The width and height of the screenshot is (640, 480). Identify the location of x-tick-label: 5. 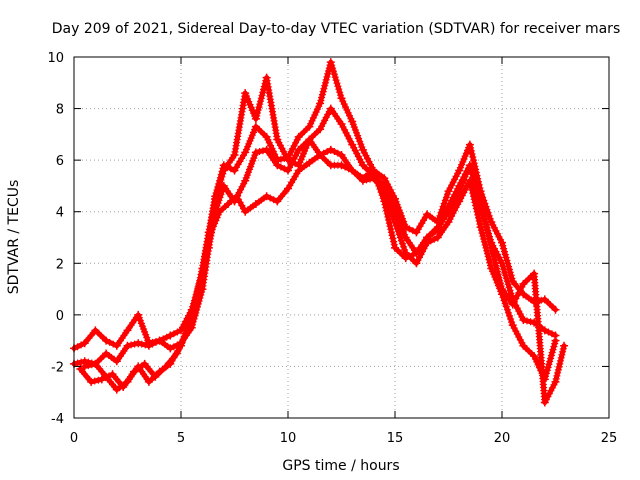
(181, 438).